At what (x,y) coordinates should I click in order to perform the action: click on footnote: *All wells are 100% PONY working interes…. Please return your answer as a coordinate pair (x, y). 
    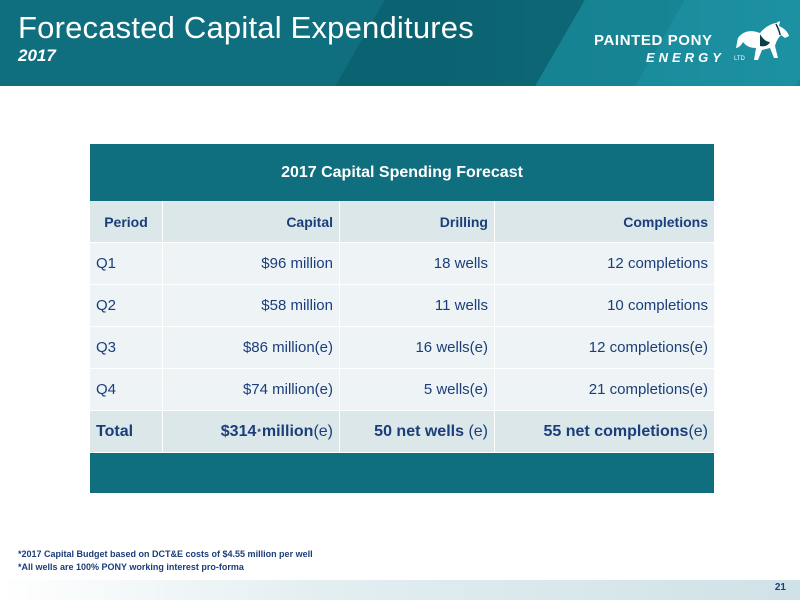
    Looking at the image, I should click on (131, 567).